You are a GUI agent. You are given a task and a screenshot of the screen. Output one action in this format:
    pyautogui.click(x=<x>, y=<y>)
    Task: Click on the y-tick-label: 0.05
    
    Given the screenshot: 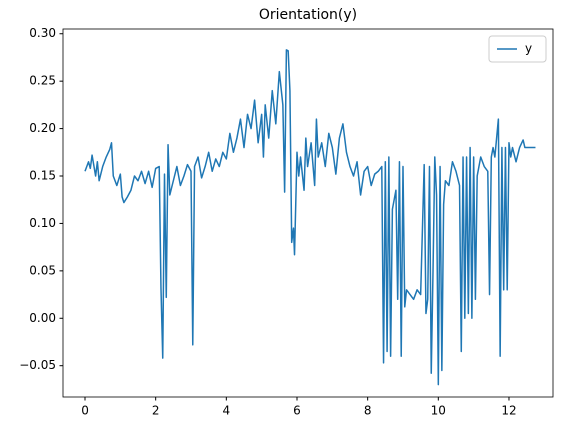 What is the action you would take?
    pyautogui.click(x=42, y=270)
    